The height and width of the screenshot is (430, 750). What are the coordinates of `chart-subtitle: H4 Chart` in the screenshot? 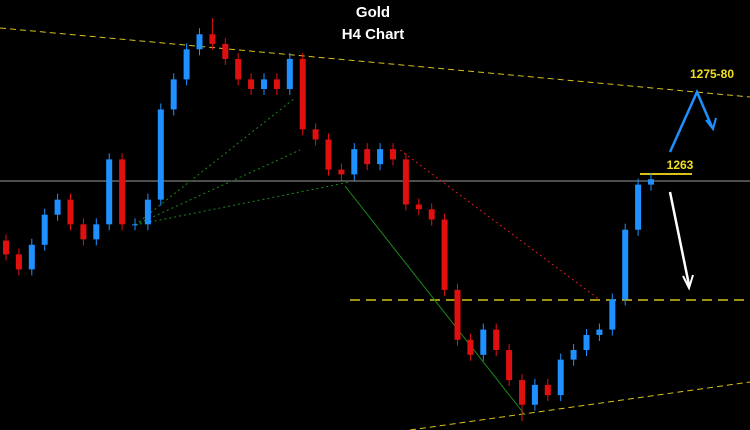 It's located at (373, 34).